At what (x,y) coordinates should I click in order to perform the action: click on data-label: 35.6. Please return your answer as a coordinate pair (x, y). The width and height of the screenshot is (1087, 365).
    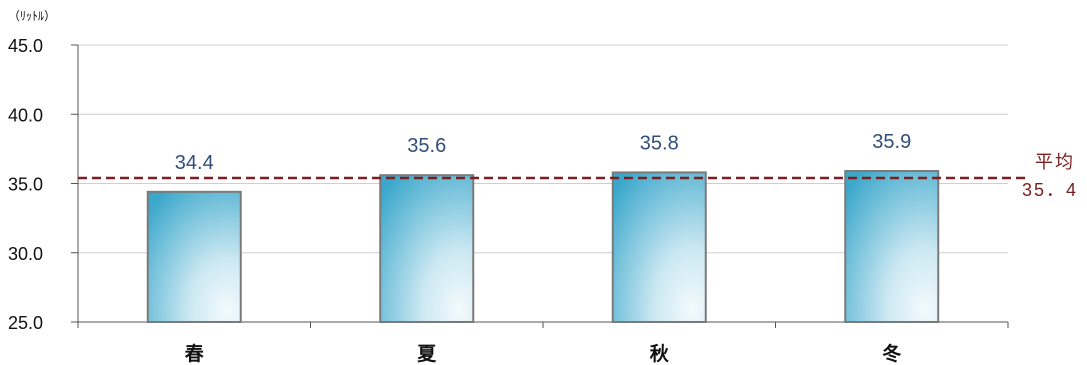
    Looking at the image, I should click on (426, 146).